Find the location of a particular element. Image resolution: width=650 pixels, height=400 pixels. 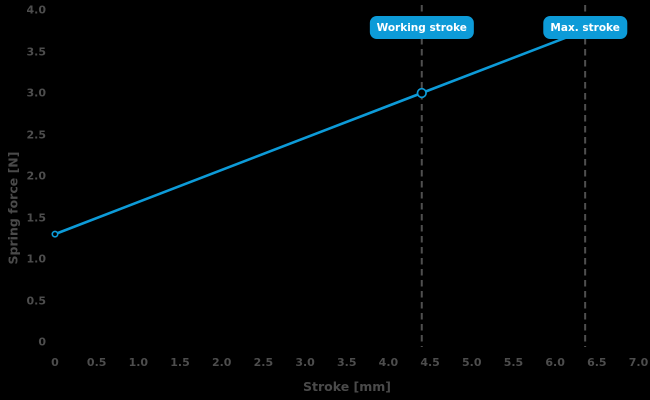

x-tick-label: 0.5 is located at coordinates (96, 362).